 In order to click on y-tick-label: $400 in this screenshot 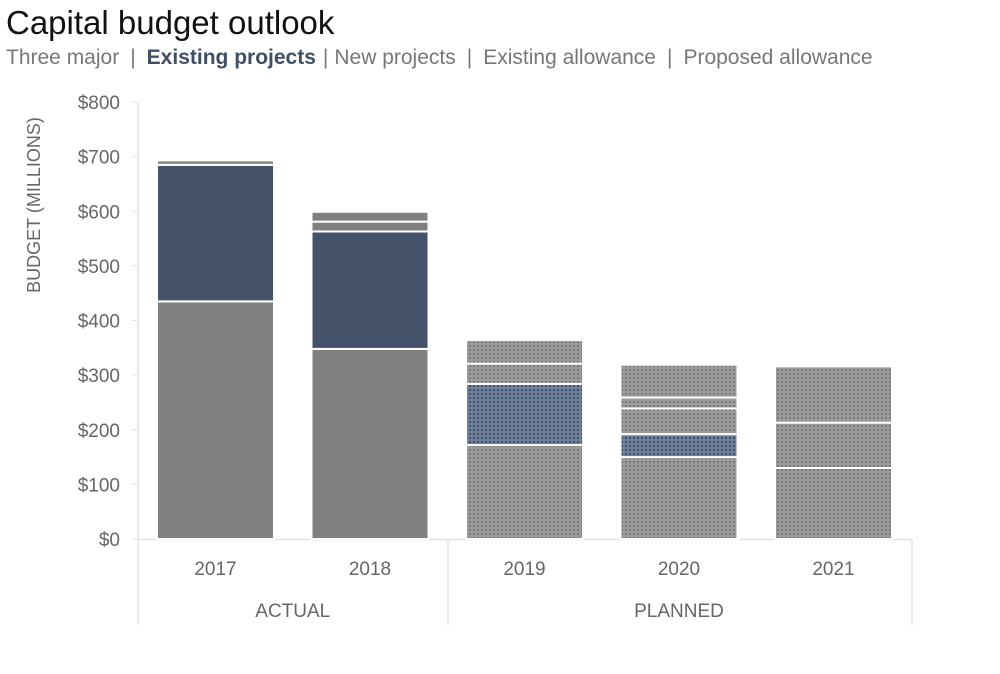, I will do `click(99, 322)`.